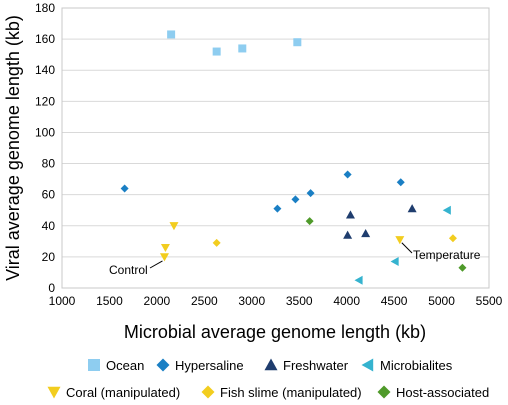  Describe the element at coordinates (163, 365) in the screenshot. I see `legend-marker-hypersaline` at that location.